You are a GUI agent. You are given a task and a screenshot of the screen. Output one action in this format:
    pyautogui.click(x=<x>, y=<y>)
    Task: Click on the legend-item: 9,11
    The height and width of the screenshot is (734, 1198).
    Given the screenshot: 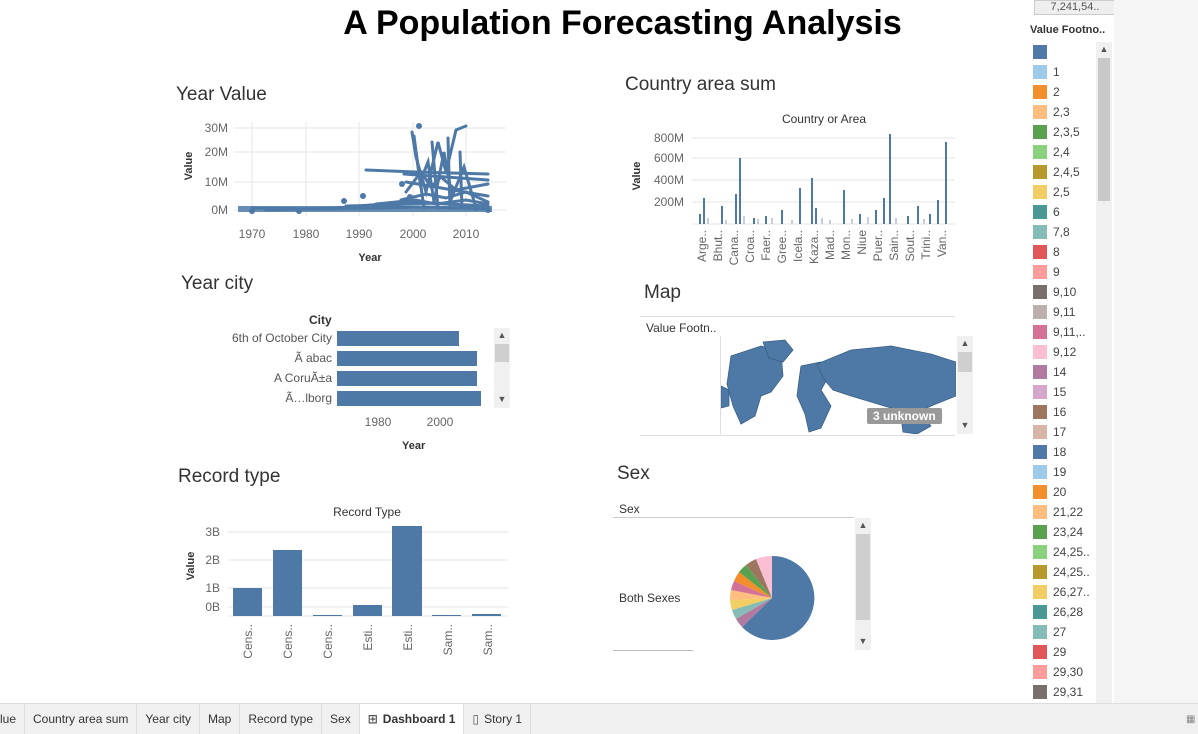 What is the action you would take?
    pyautogui.click(x=1063, y=312)
    